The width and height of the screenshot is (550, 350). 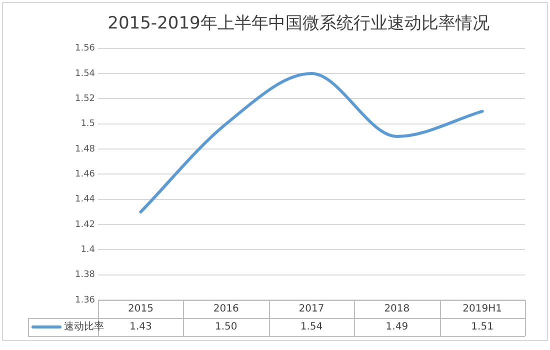 What do you see at coordinates (299, 24) in the screenshot?
I see `chart-title: 2015-2019年上半年中国微系统行业速动比率情况` at bounding box center [299, 24].